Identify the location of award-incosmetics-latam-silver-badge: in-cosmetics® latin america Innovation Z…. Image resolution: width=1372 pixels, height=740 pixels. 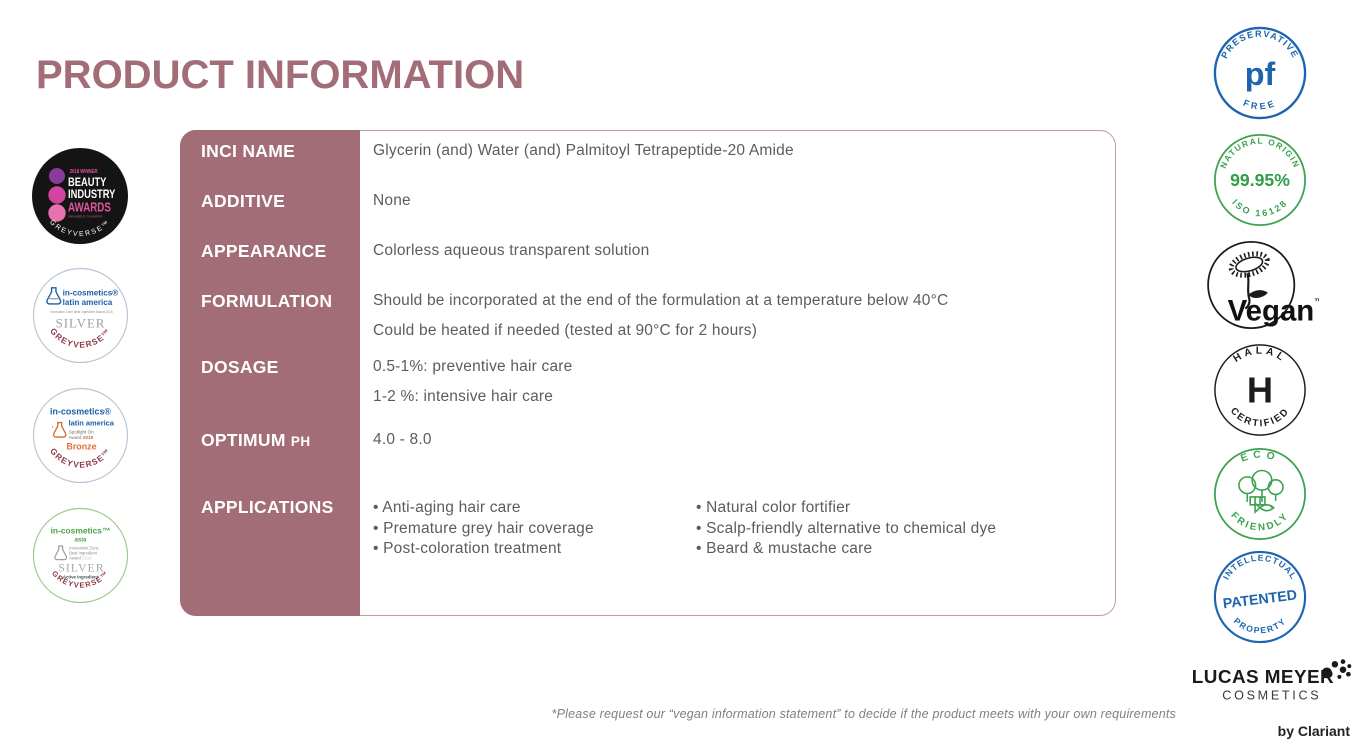
(80, 315).